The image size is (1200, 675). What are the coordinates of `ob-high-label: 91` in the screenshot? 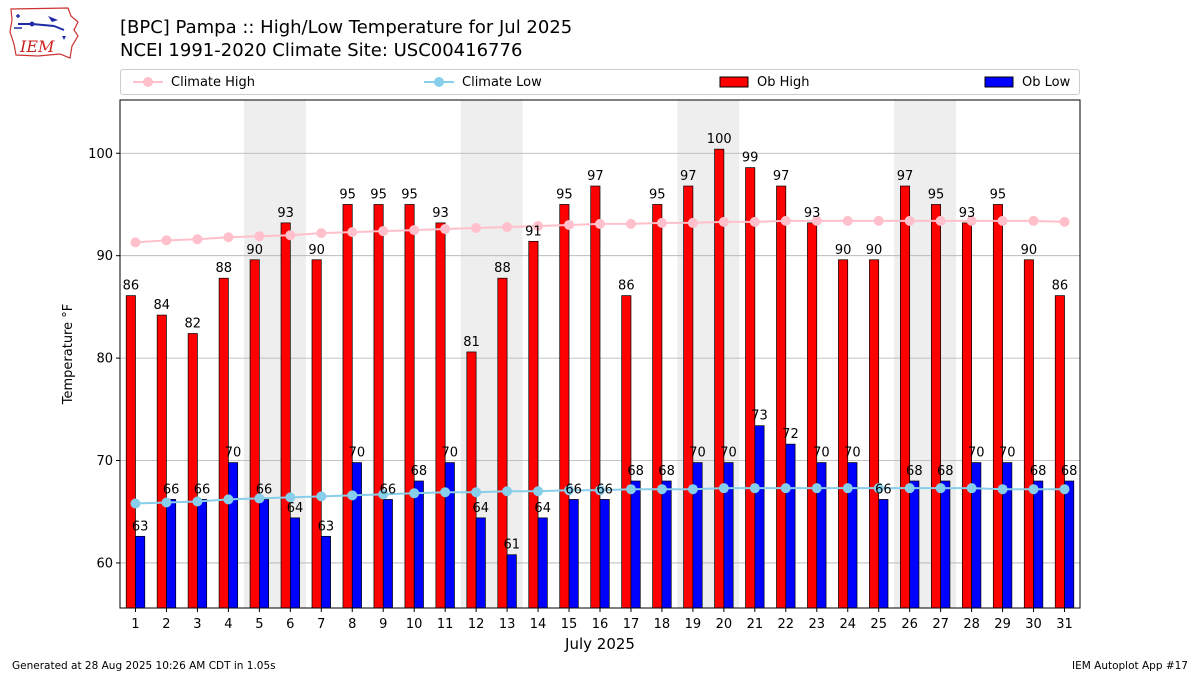 It's located at (533, 231).